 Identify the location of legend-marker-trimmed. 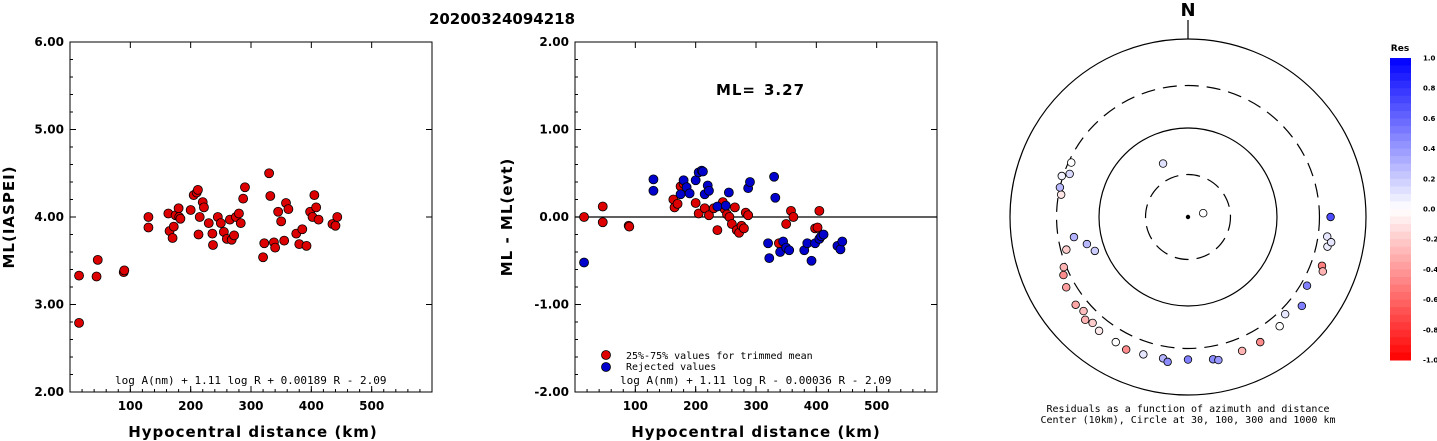
(606, 355).